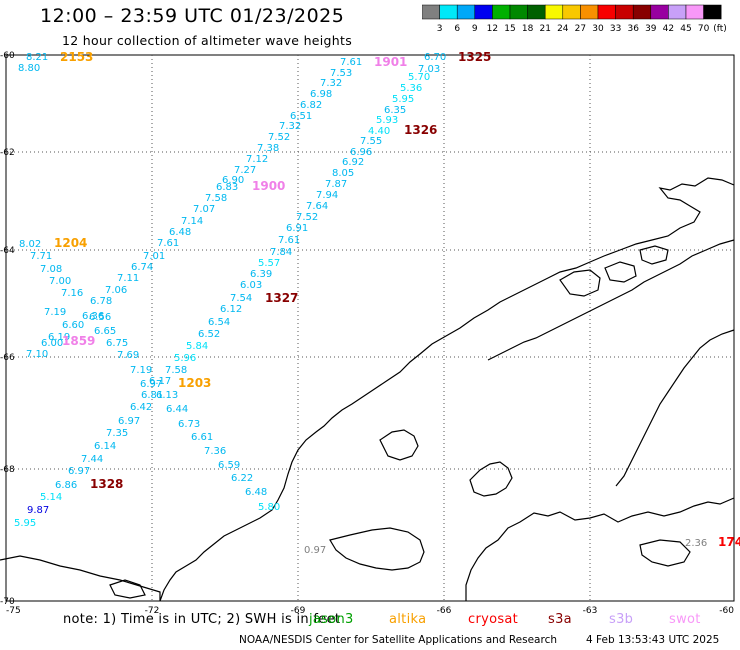 This screenshot has width=740, height=650. What do you see at coordinates (343, 173) in the screenshot?
I see `wave-height-value: 8.05` at bounding box center [343, 173].